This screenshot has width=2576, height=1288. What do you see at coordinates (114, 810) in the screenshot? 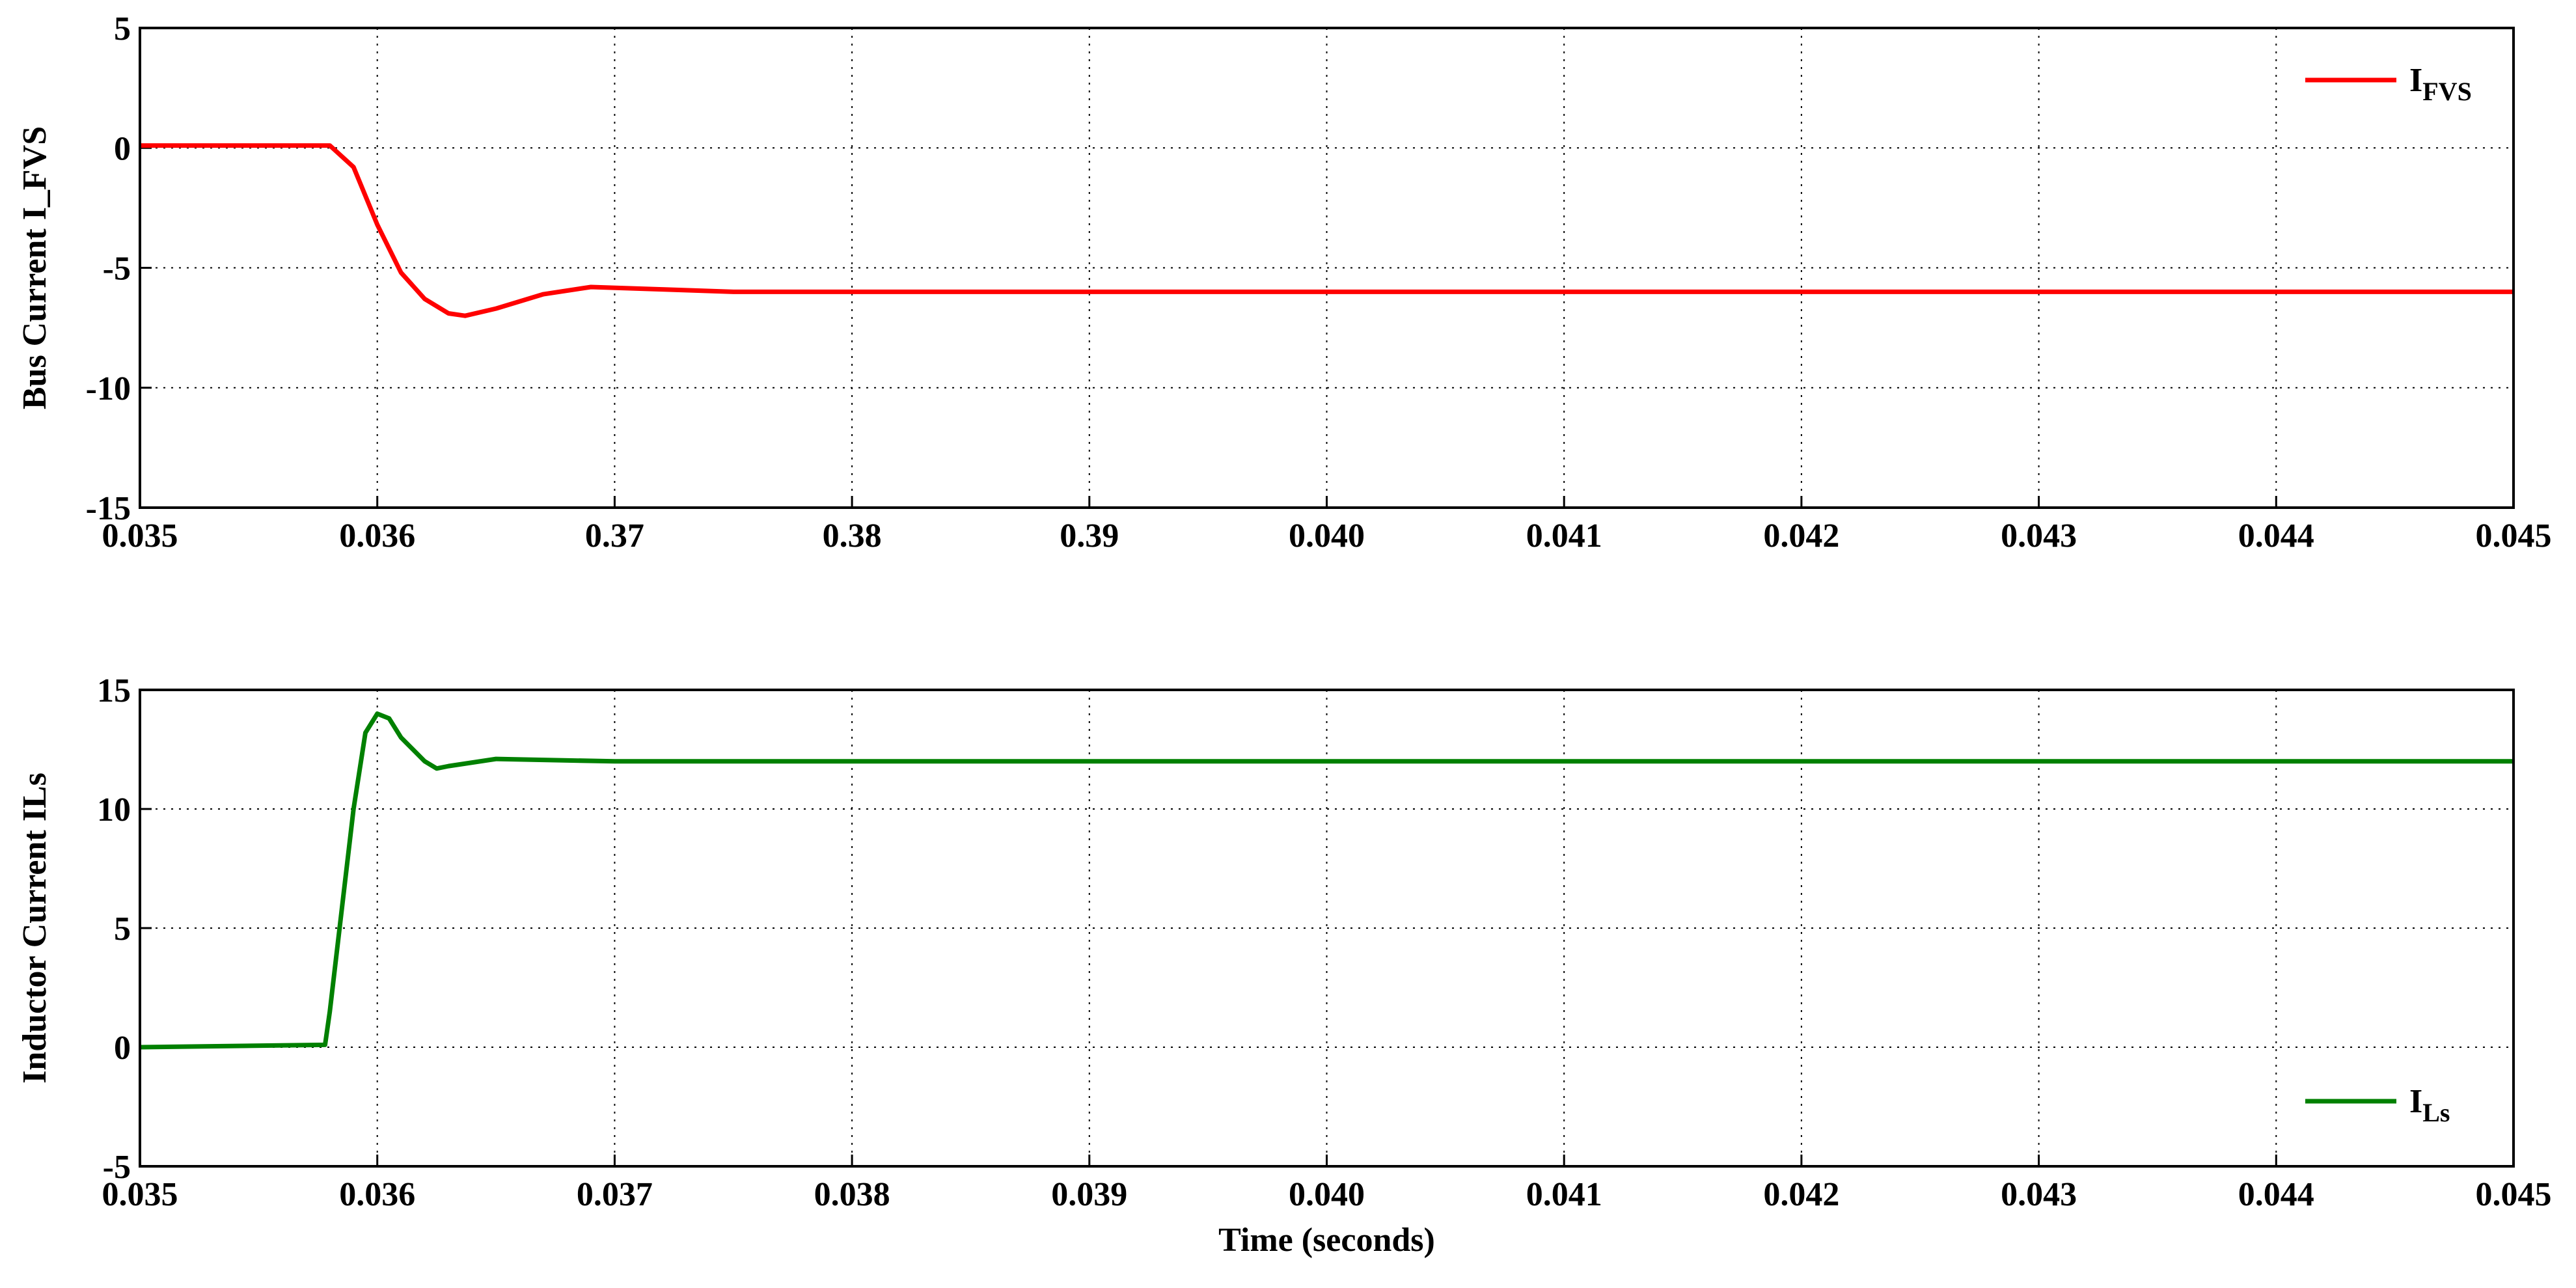
I see `y-tick-label: 10` at bounding box center [114, 810].